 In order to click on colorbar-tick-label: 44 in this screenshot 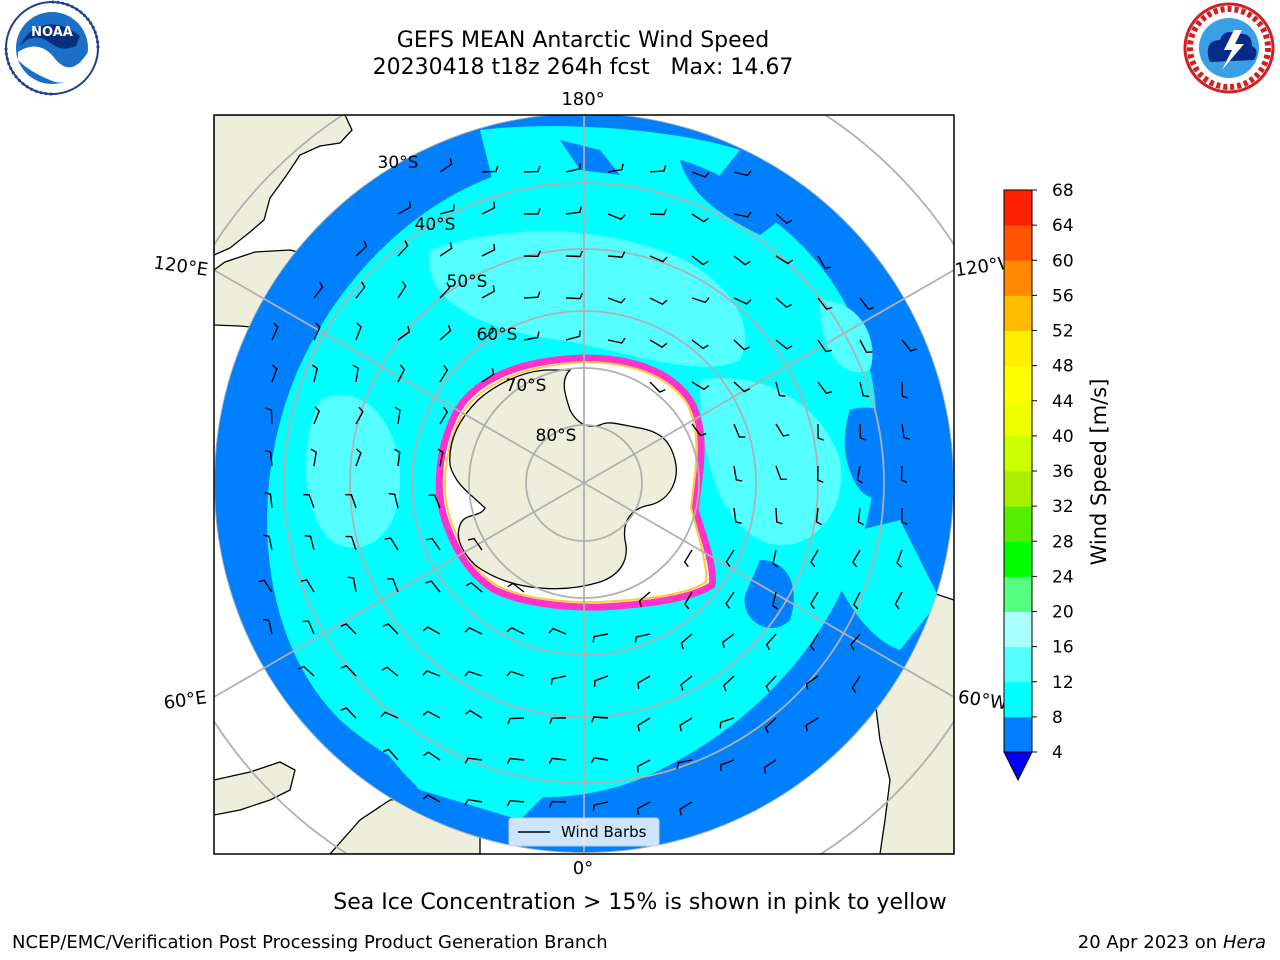, I will do `click(1063, 402)`.